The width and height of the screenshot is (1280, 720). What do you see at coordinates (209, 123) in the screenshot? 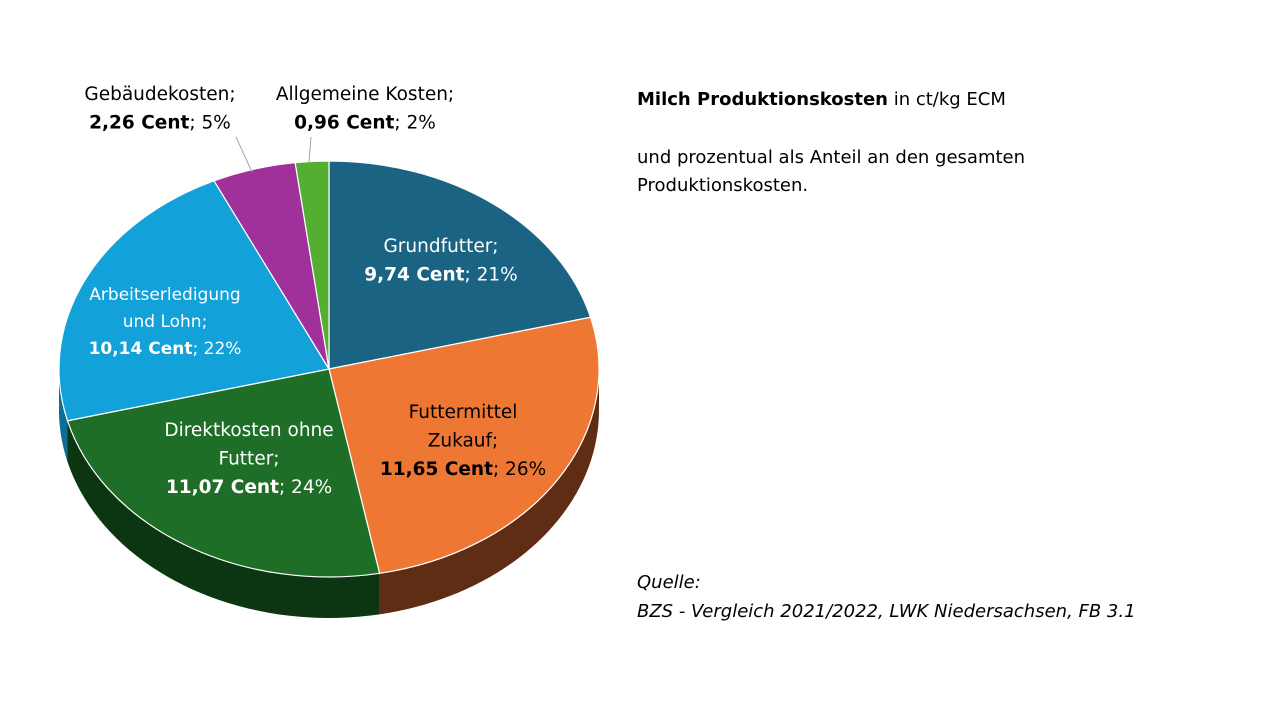
I see `slice-percent: ; 5%` at bounding box center [209, 123].